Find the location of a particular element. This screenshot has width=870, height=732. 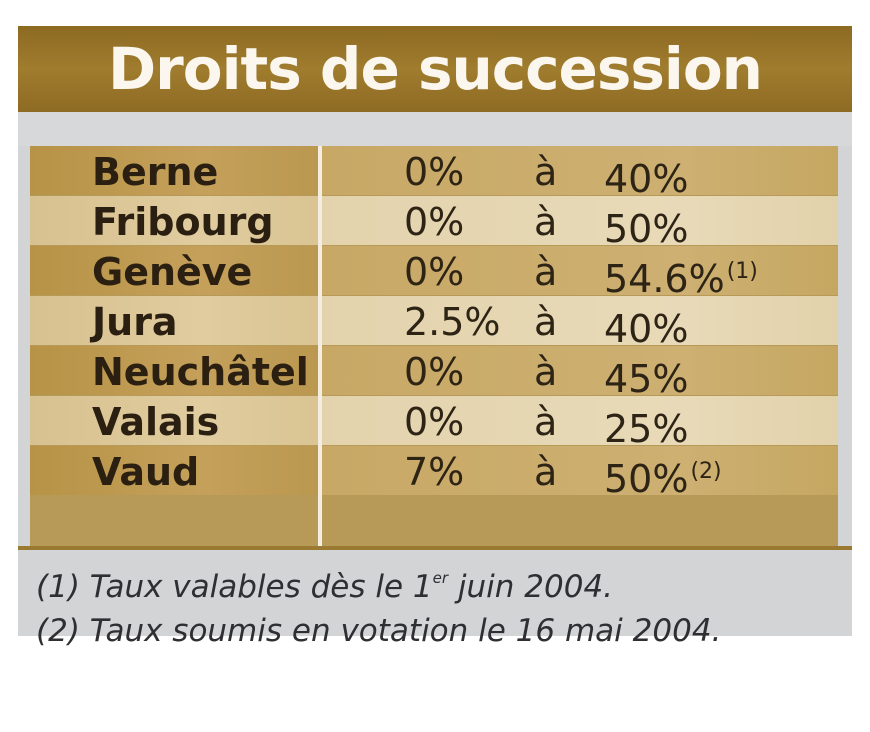

rate-from: 7% is located at coordinates (434, 472).